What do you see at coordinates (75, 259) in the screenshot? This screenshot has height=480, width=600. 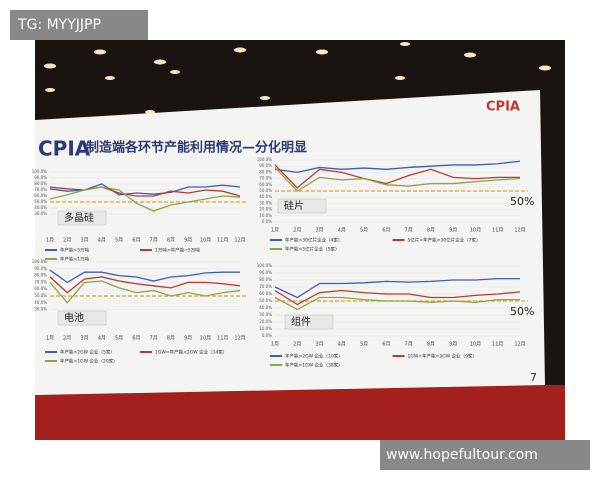 I see `legend-label: 年产能<1万吨` at bounding box center [75, 259].